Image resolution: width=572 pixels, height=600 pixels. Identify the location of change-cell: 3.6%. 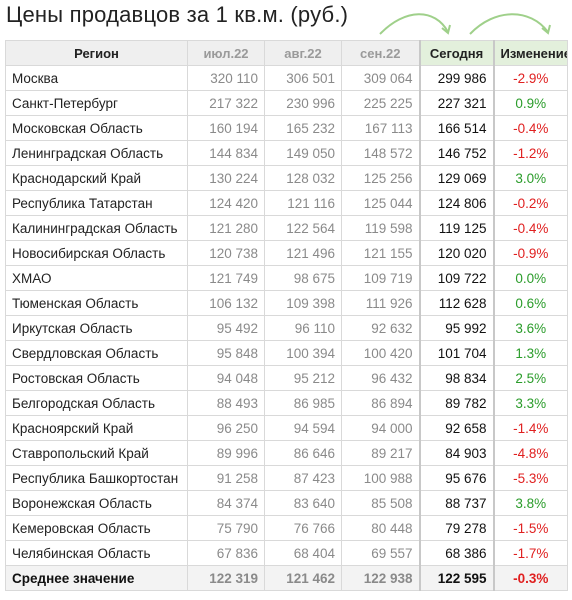
(531, 328).